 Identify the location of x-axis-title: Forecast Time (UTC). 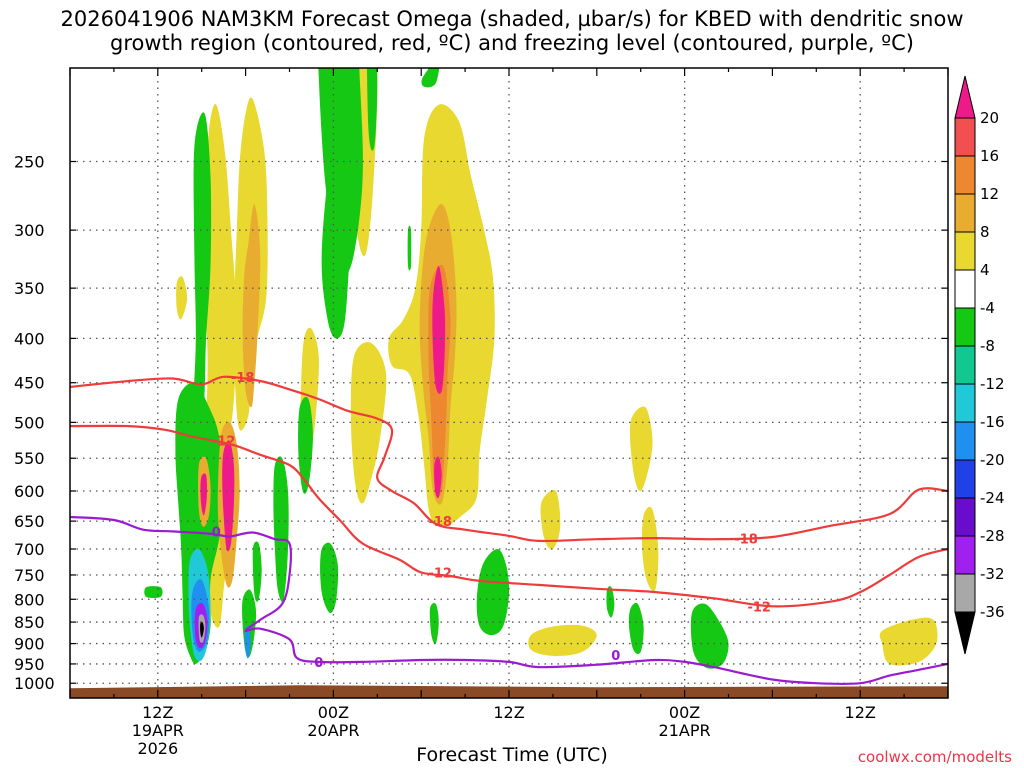
(512, 755).